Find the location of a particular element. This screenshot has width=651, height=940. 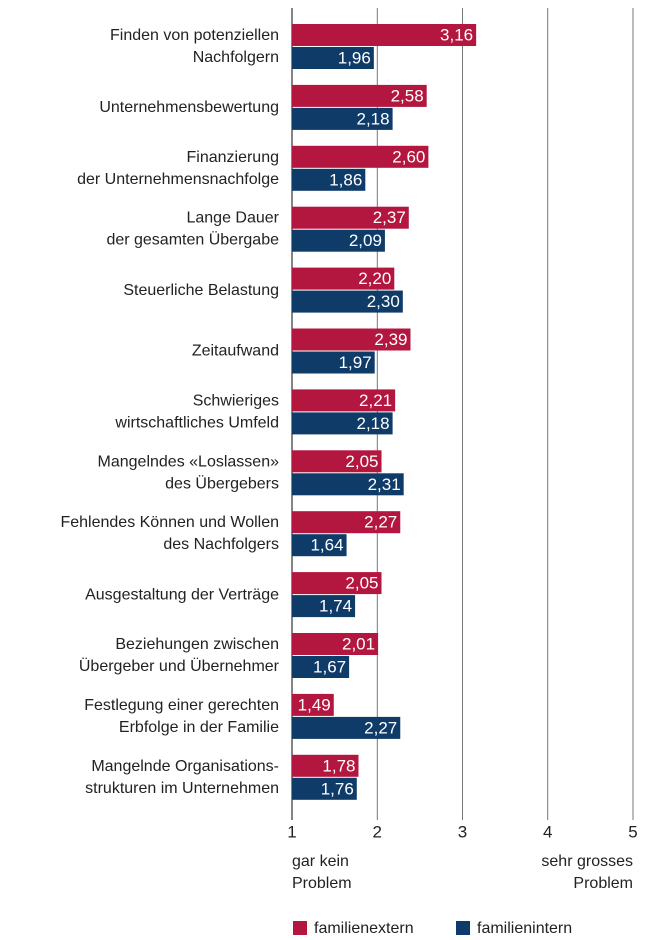

y-tick-label: Finden von potenziellen Nachfolgern is located at coordinates (194, 46).